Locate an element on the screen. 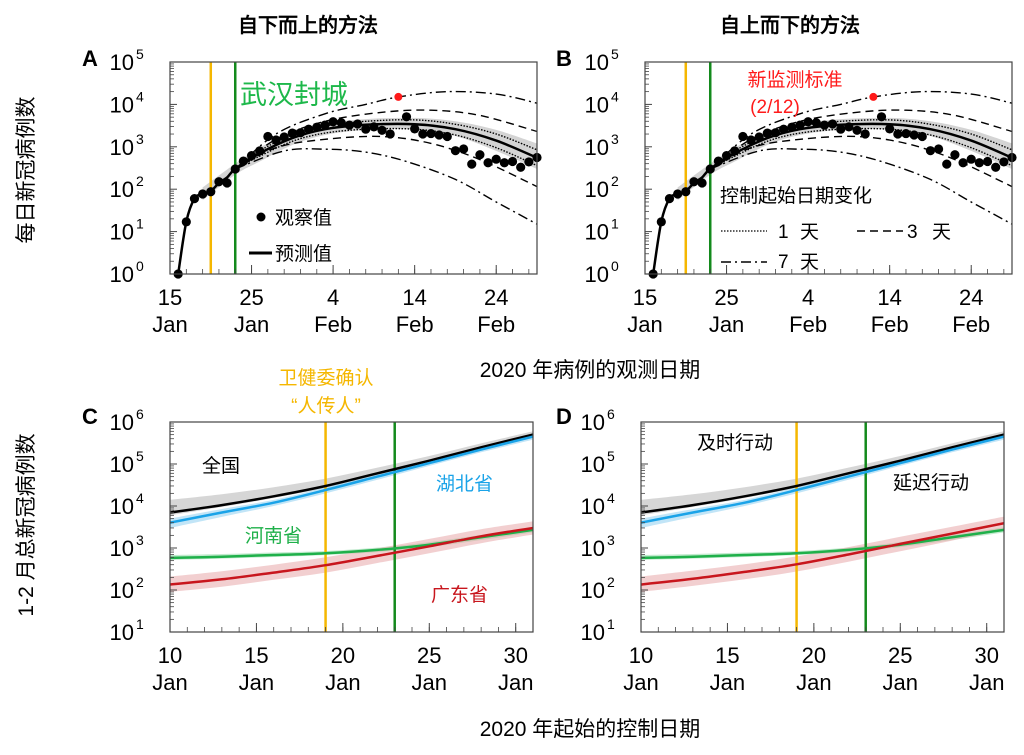  nhc-confirm-label-line1: 卫健委确认 is located at coordinates (325, 378).